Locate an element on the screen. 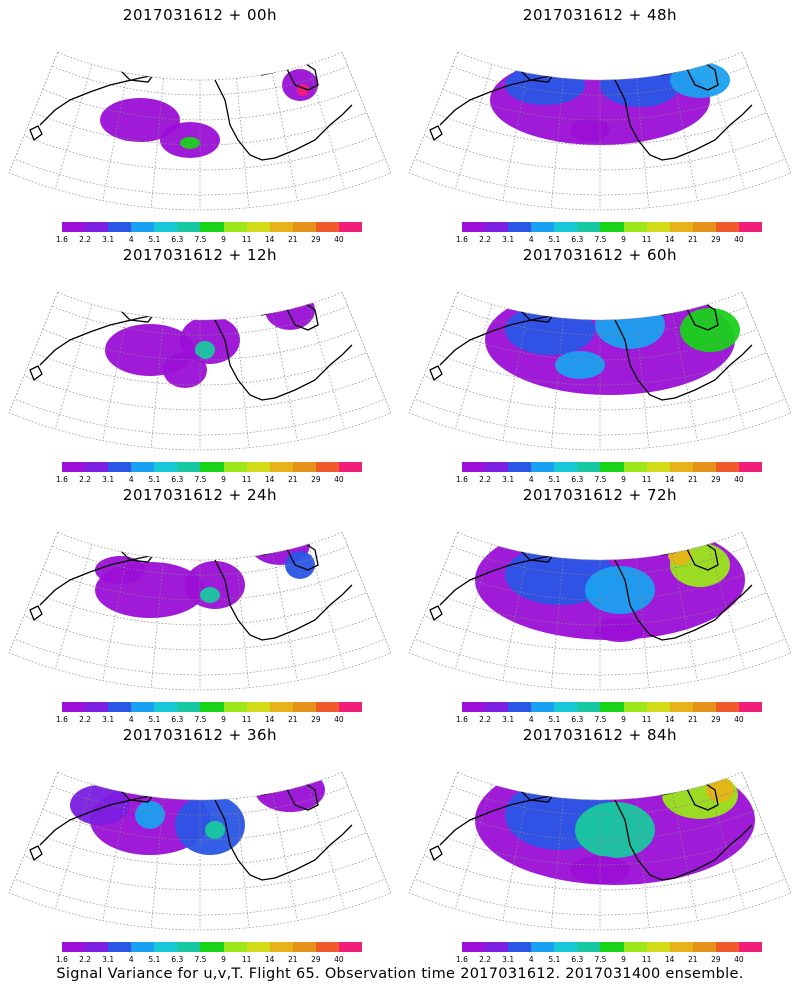 Image resolution: width=800 pixels, height=1000 pixels. colorbar-tick-label: 21 is located at coordinates (292, 959).